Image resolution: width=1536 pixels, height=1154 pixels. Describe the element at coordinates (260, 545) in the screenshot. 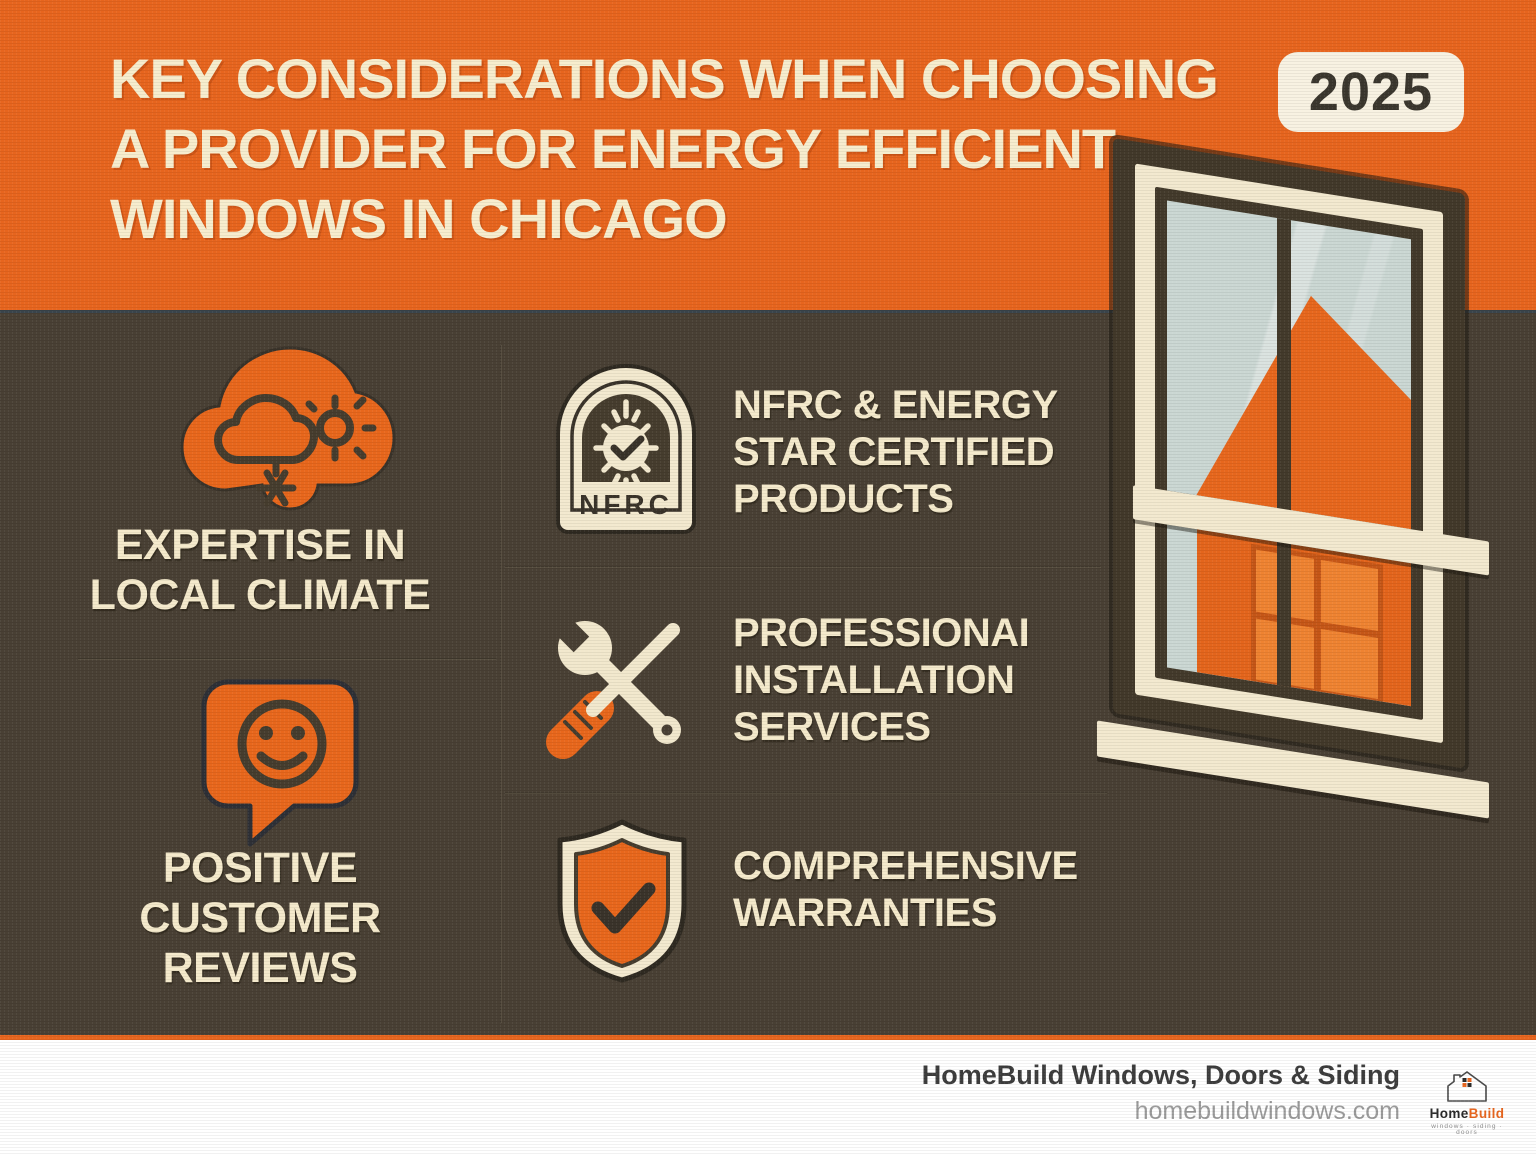

I see `label-line: EXPERTISE IN` at that location.